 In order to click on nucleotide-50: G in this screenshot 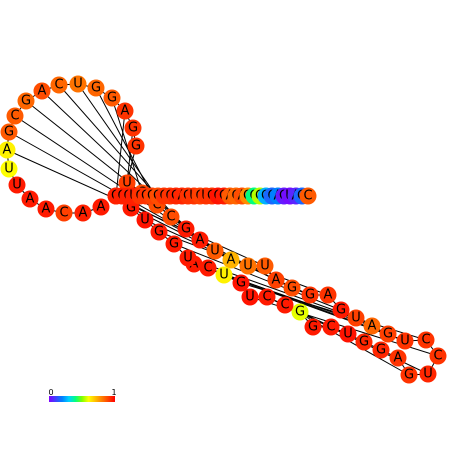, I will do `click(300, 312)`.